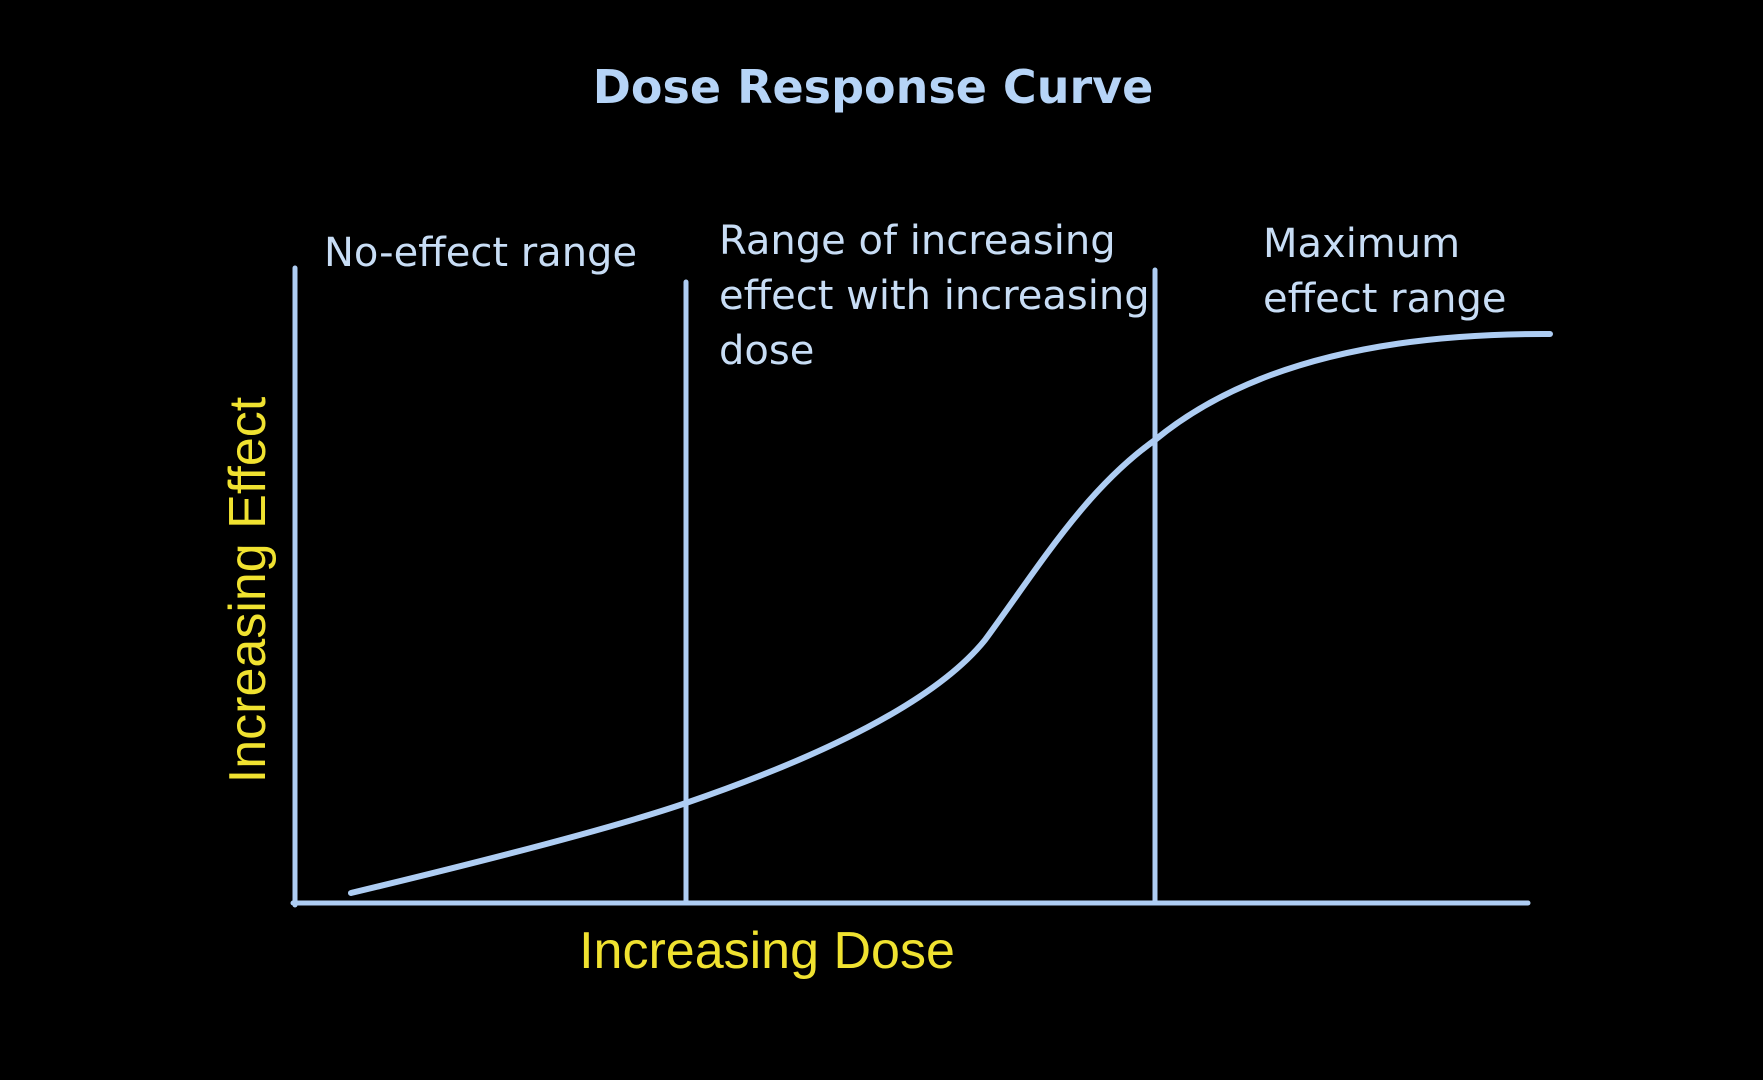  Describe the element at coordinates (1361, 244) in the screenshot. I see `maximum-effect-range-line: Maximum` at that location.